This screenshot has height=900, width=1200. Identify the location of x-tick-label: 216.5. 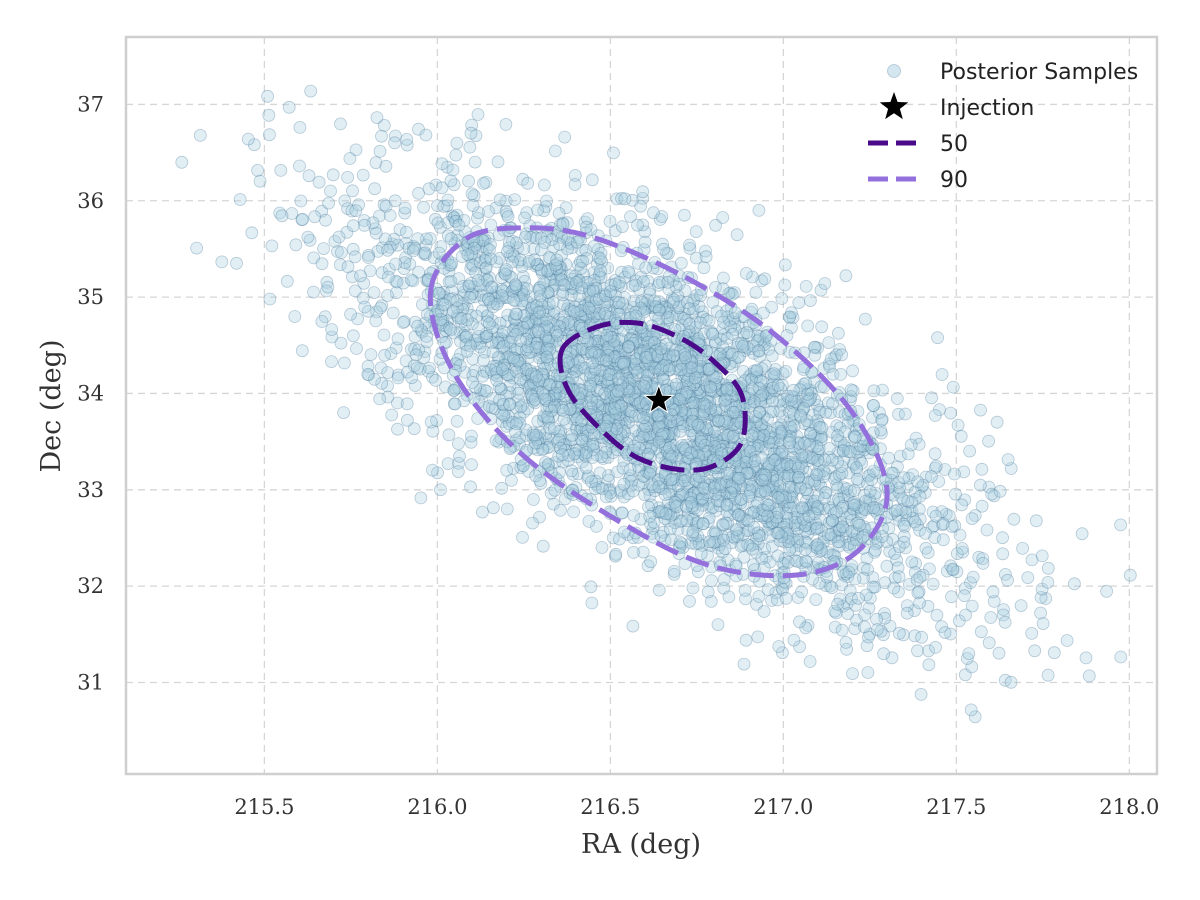
(610, 807).